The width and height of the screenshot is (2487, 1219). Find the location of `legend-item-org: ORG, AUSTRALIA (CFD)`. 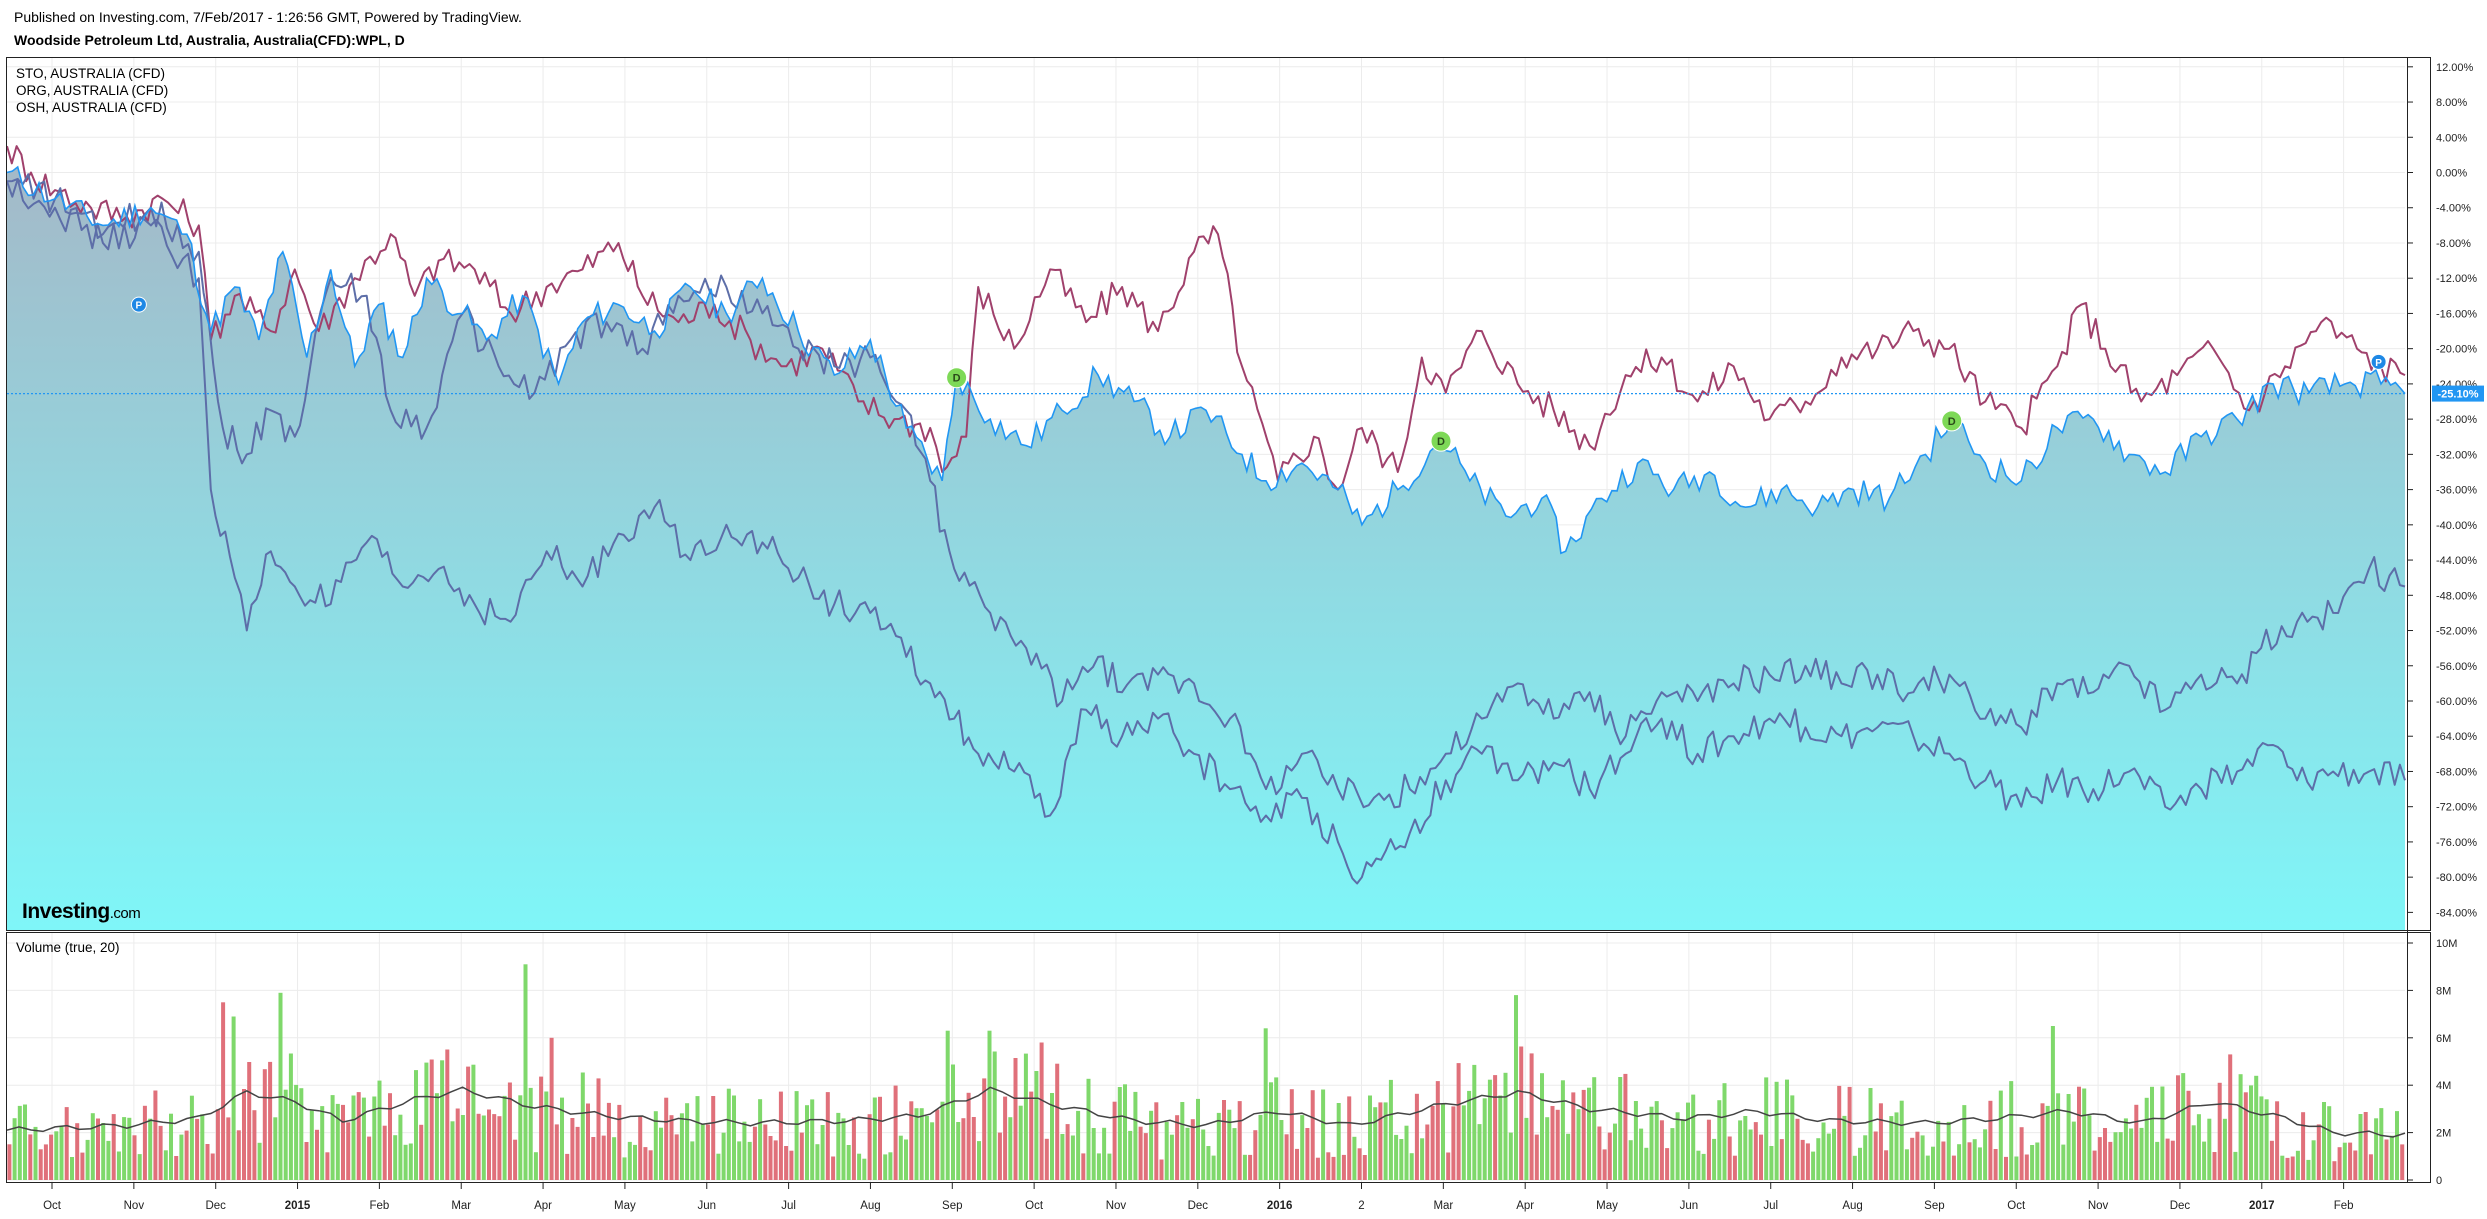

legend-item-org: ORG, AUSTRALIA (CFD) is located at coordinates (92, 90).